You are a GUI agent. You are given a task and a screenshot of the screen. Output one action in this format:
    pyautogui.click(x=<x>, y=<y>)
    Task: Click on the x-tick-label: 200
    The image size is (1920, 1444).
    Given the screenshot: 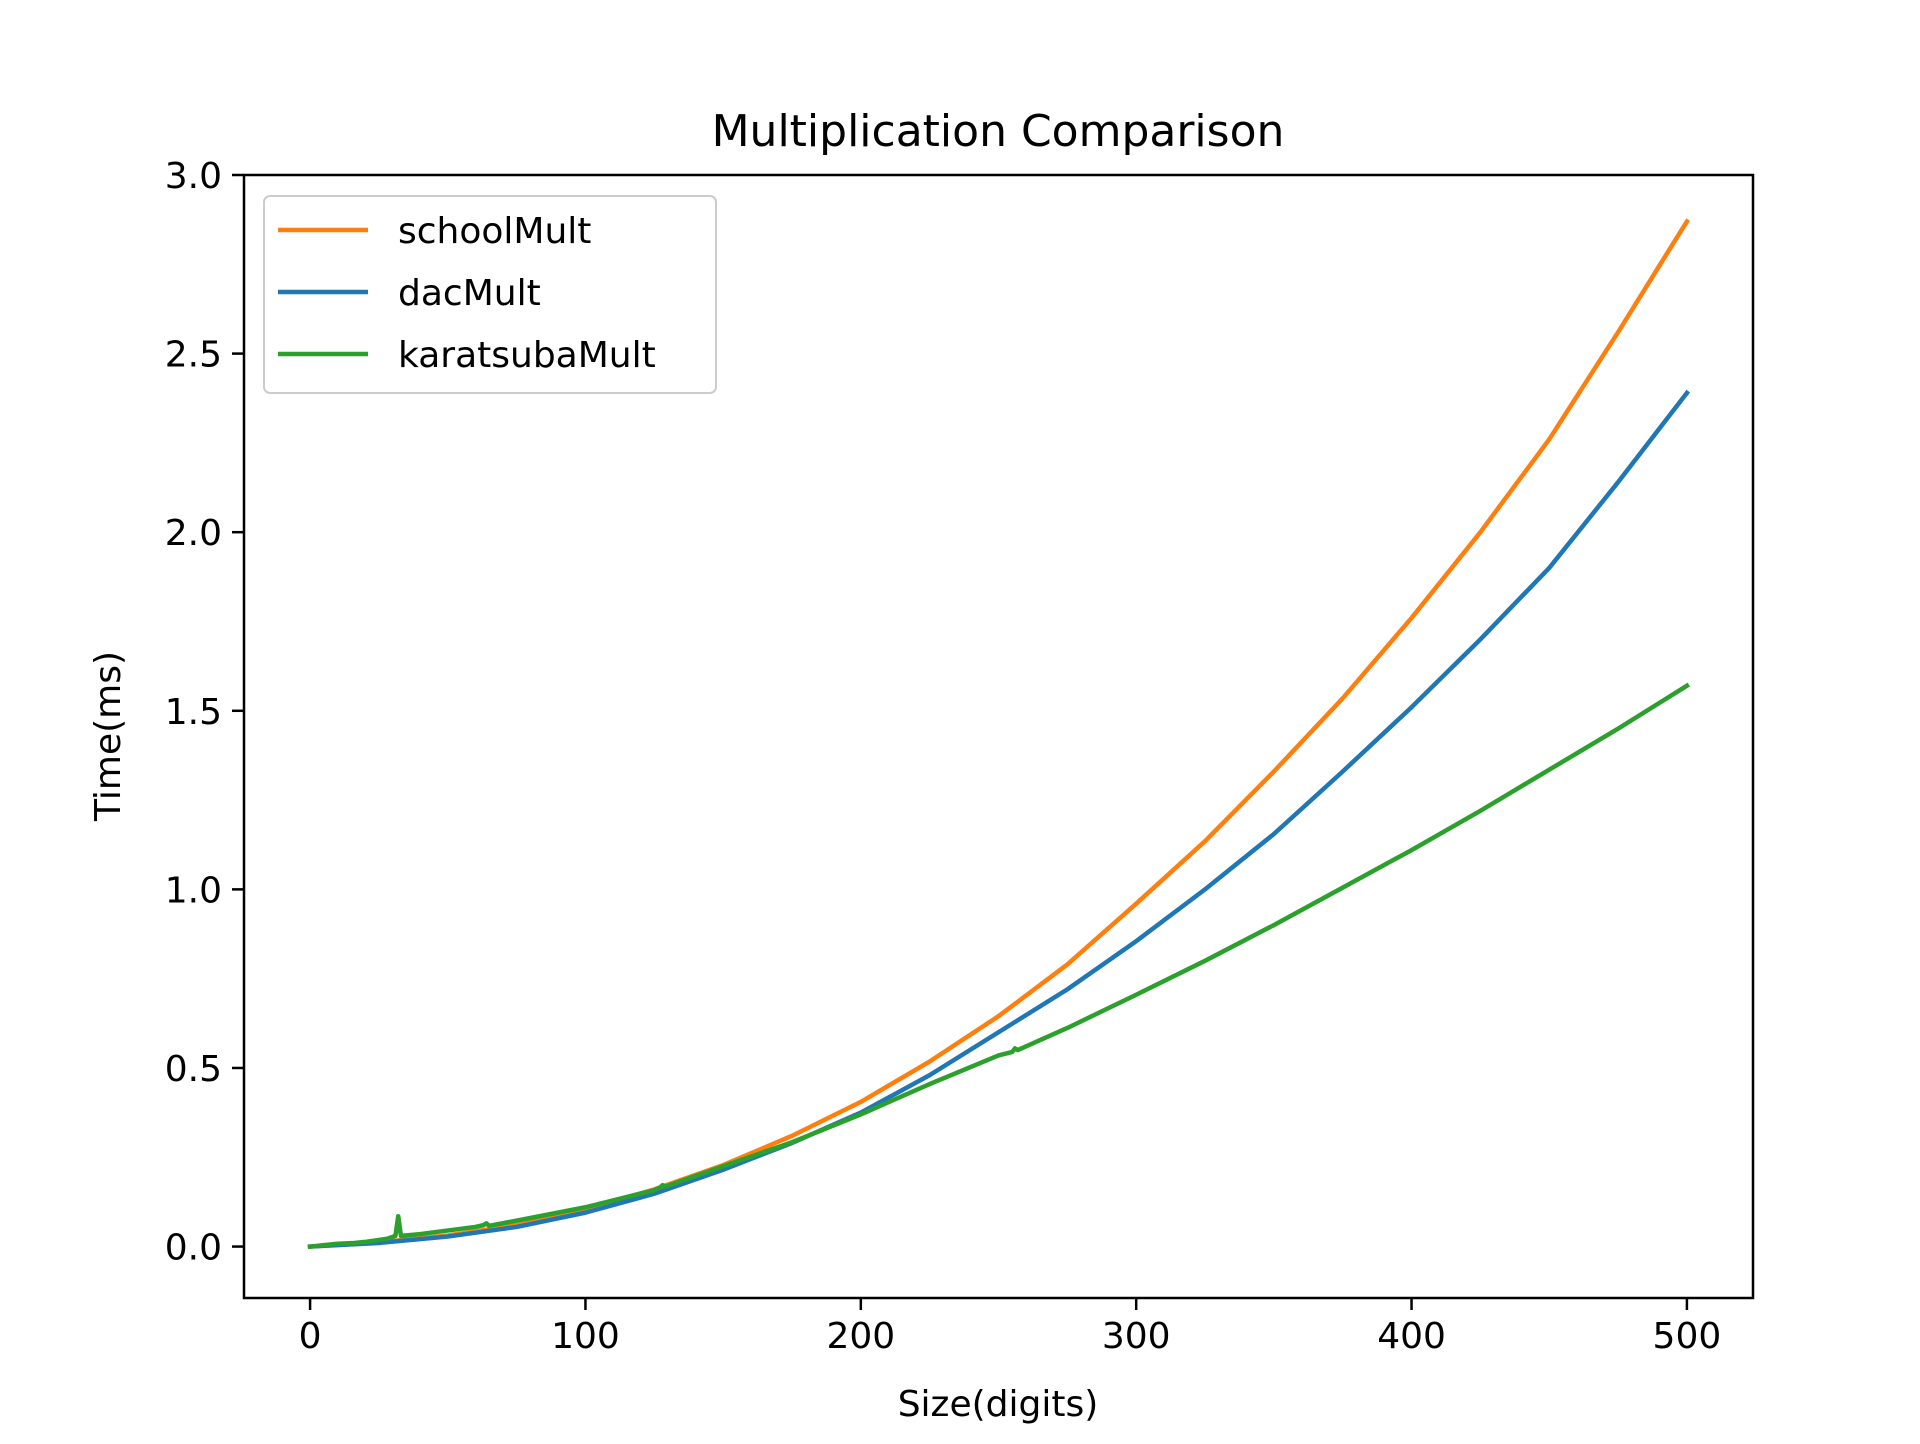 What is the action you would take?
    pyautogui.click(x=860, y=1336)
    